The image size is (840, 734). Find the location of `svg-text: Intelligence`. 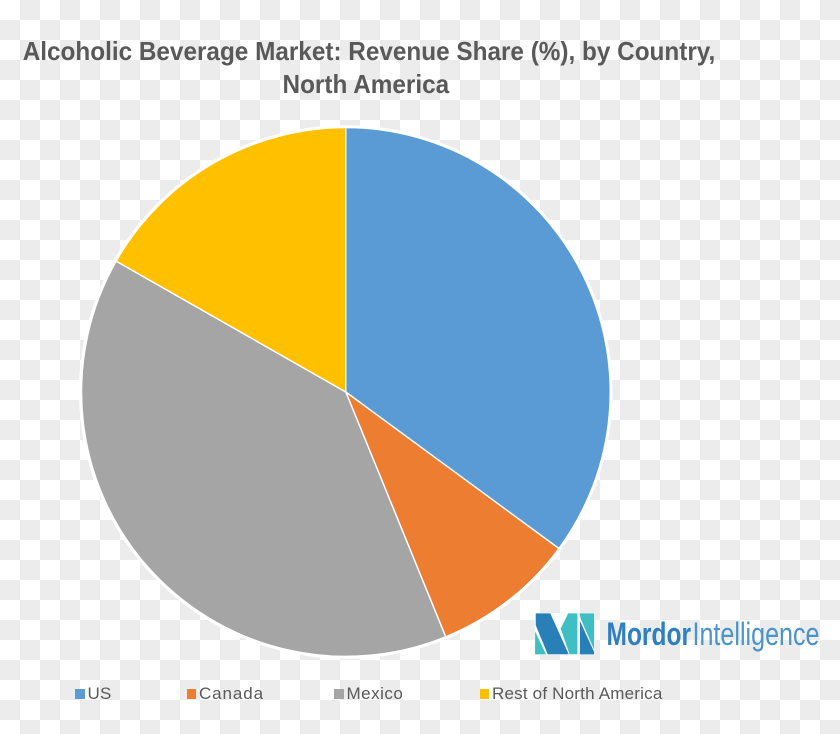

svg-text: Intelligence is located at coordinates (756, 634).